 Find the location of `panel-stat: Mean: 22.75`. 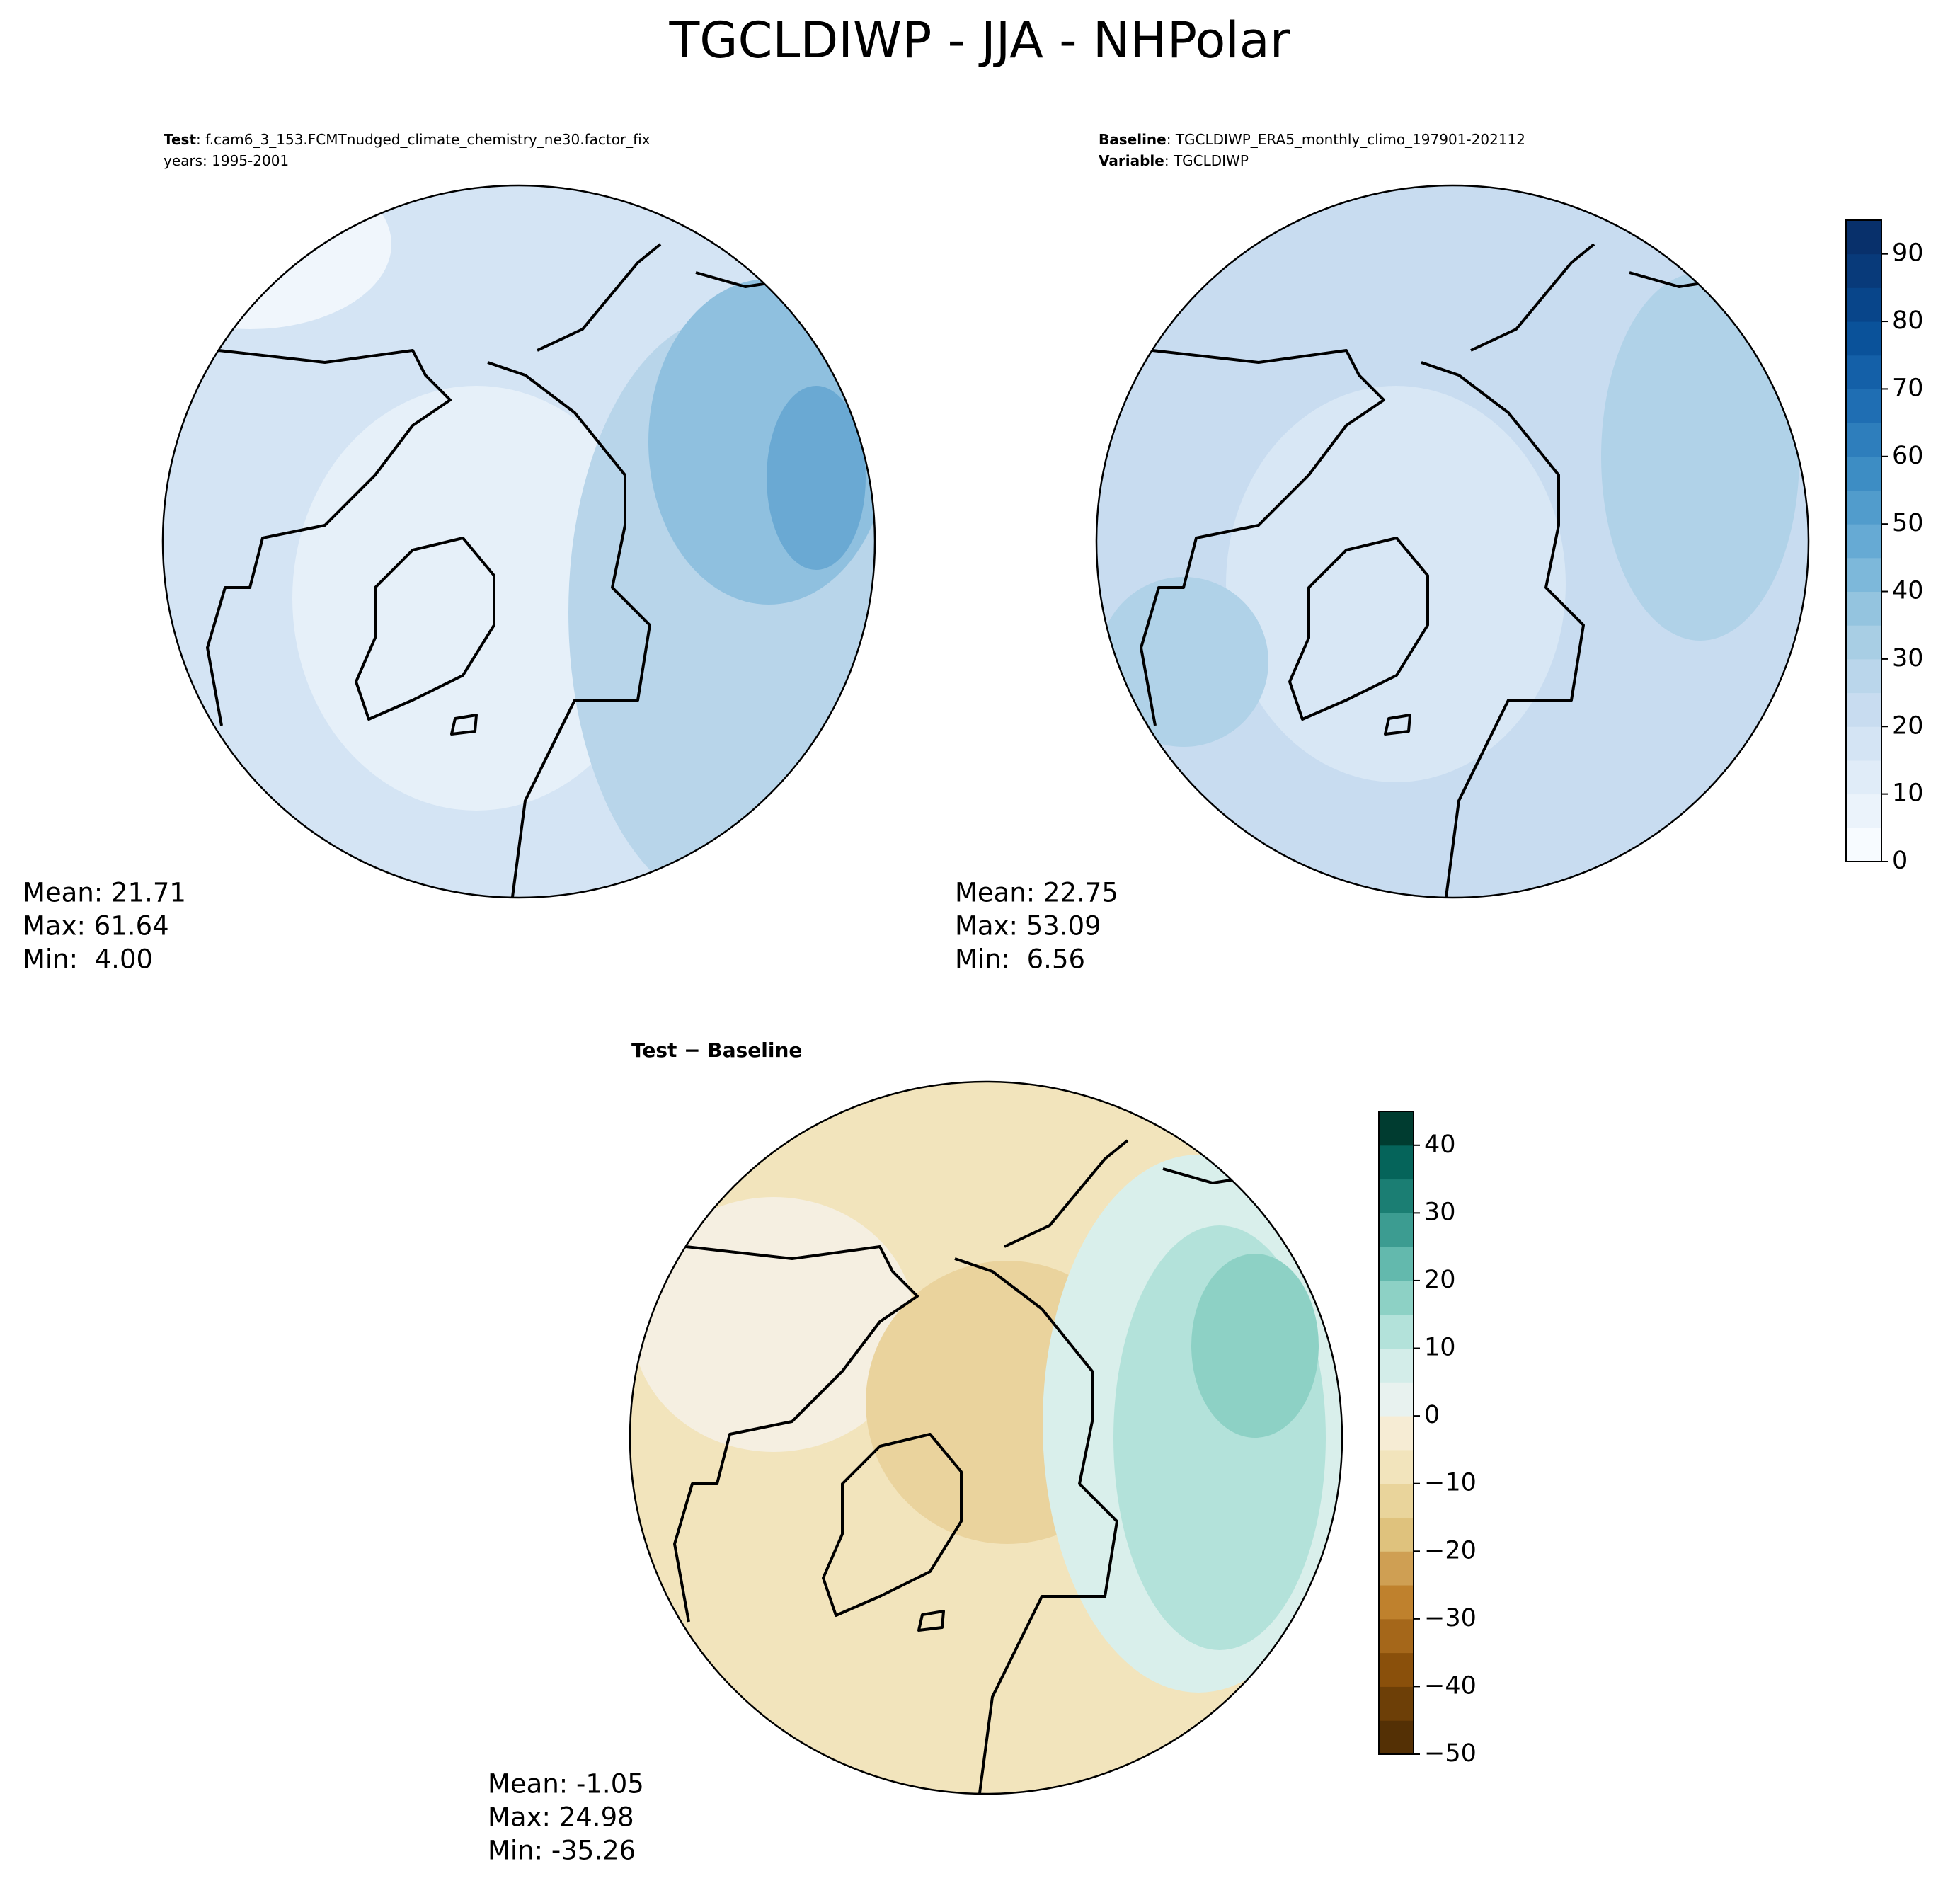

panel-stat: Mean: 22.75 is located at coordinates (1036, 893).